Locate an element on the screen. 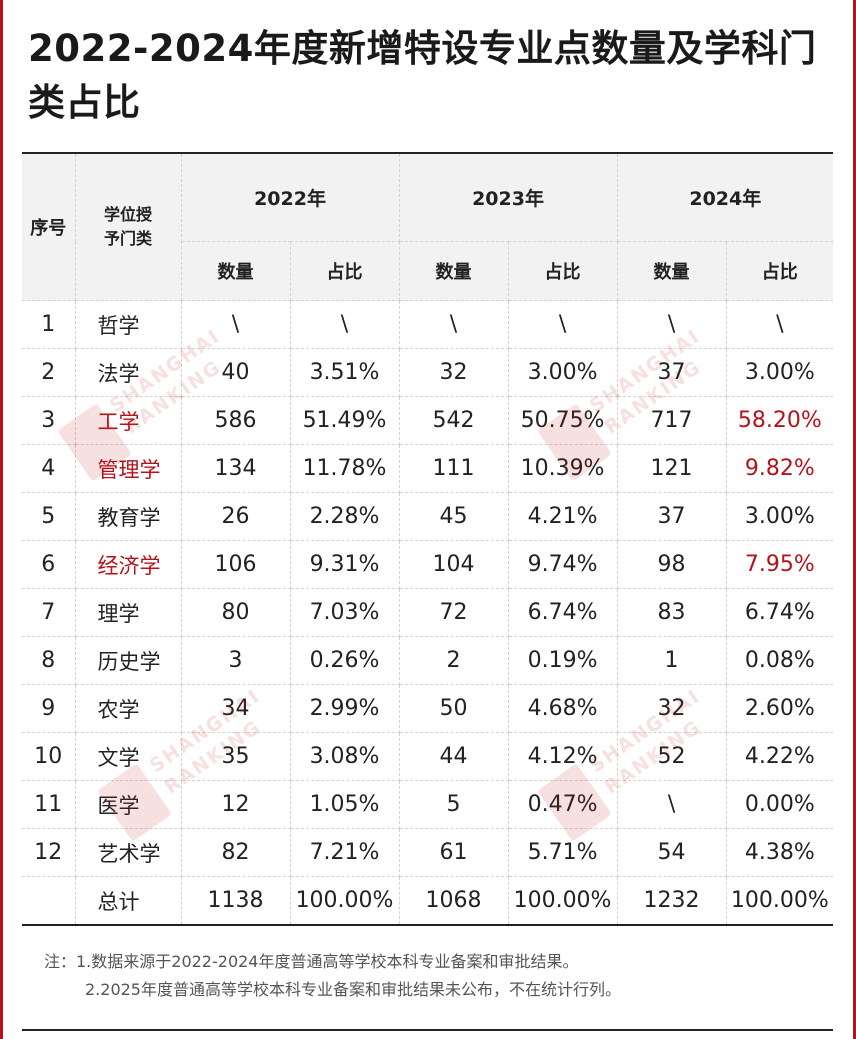 The width and height of the screenshot is (856, 1039). cell-share: 5.71% is located at coordinates (562, 852).